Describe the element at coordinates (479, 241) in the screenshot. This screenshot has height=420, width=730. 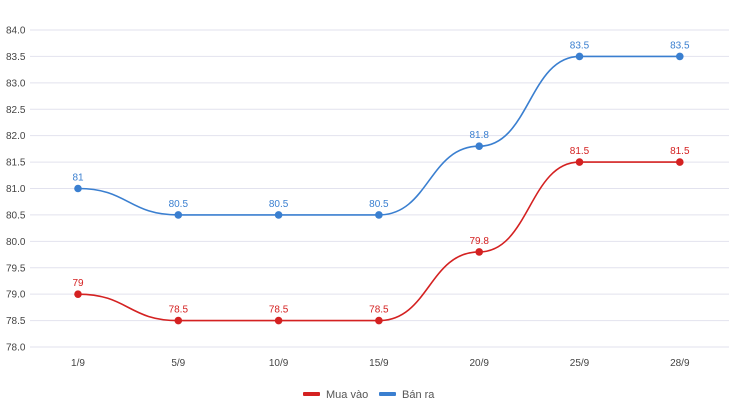
I see `data-label: 79.8` at that location.